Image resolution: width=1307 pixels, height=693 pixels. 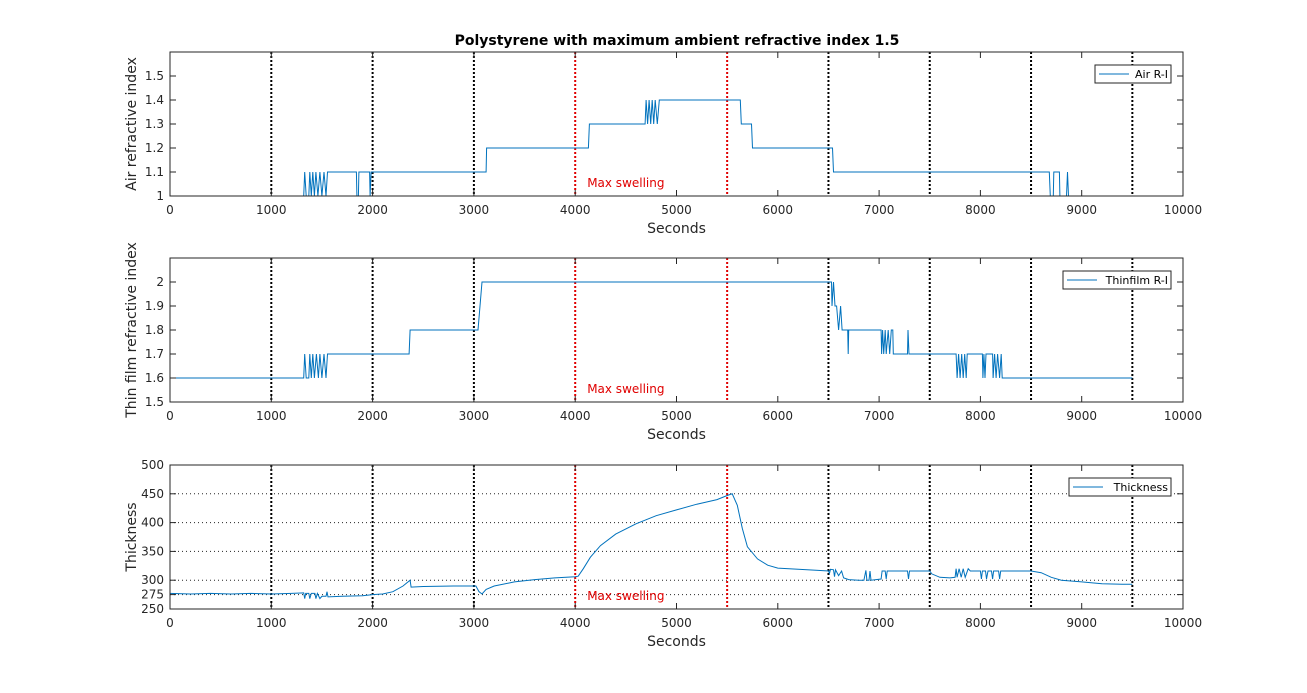 I want to click on y-tick-label: 1, so click(x=160, y=196).